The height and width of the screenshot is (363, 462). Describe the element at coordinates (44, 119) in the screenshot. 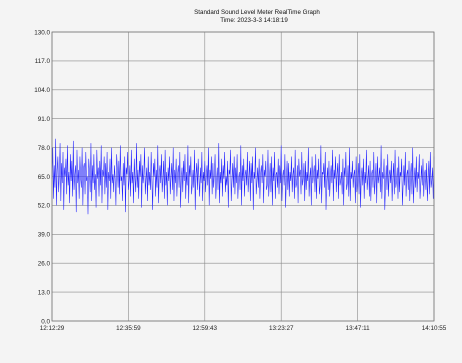

I see `y-tick-label: 91.0` at that location.